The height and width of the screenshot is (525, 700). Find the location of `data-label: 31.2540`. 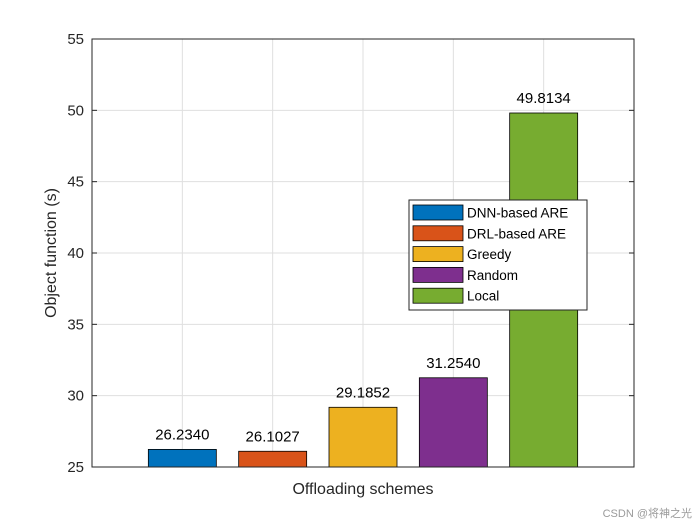

data-label: 31.2540 is located at coordinates (453, 363).